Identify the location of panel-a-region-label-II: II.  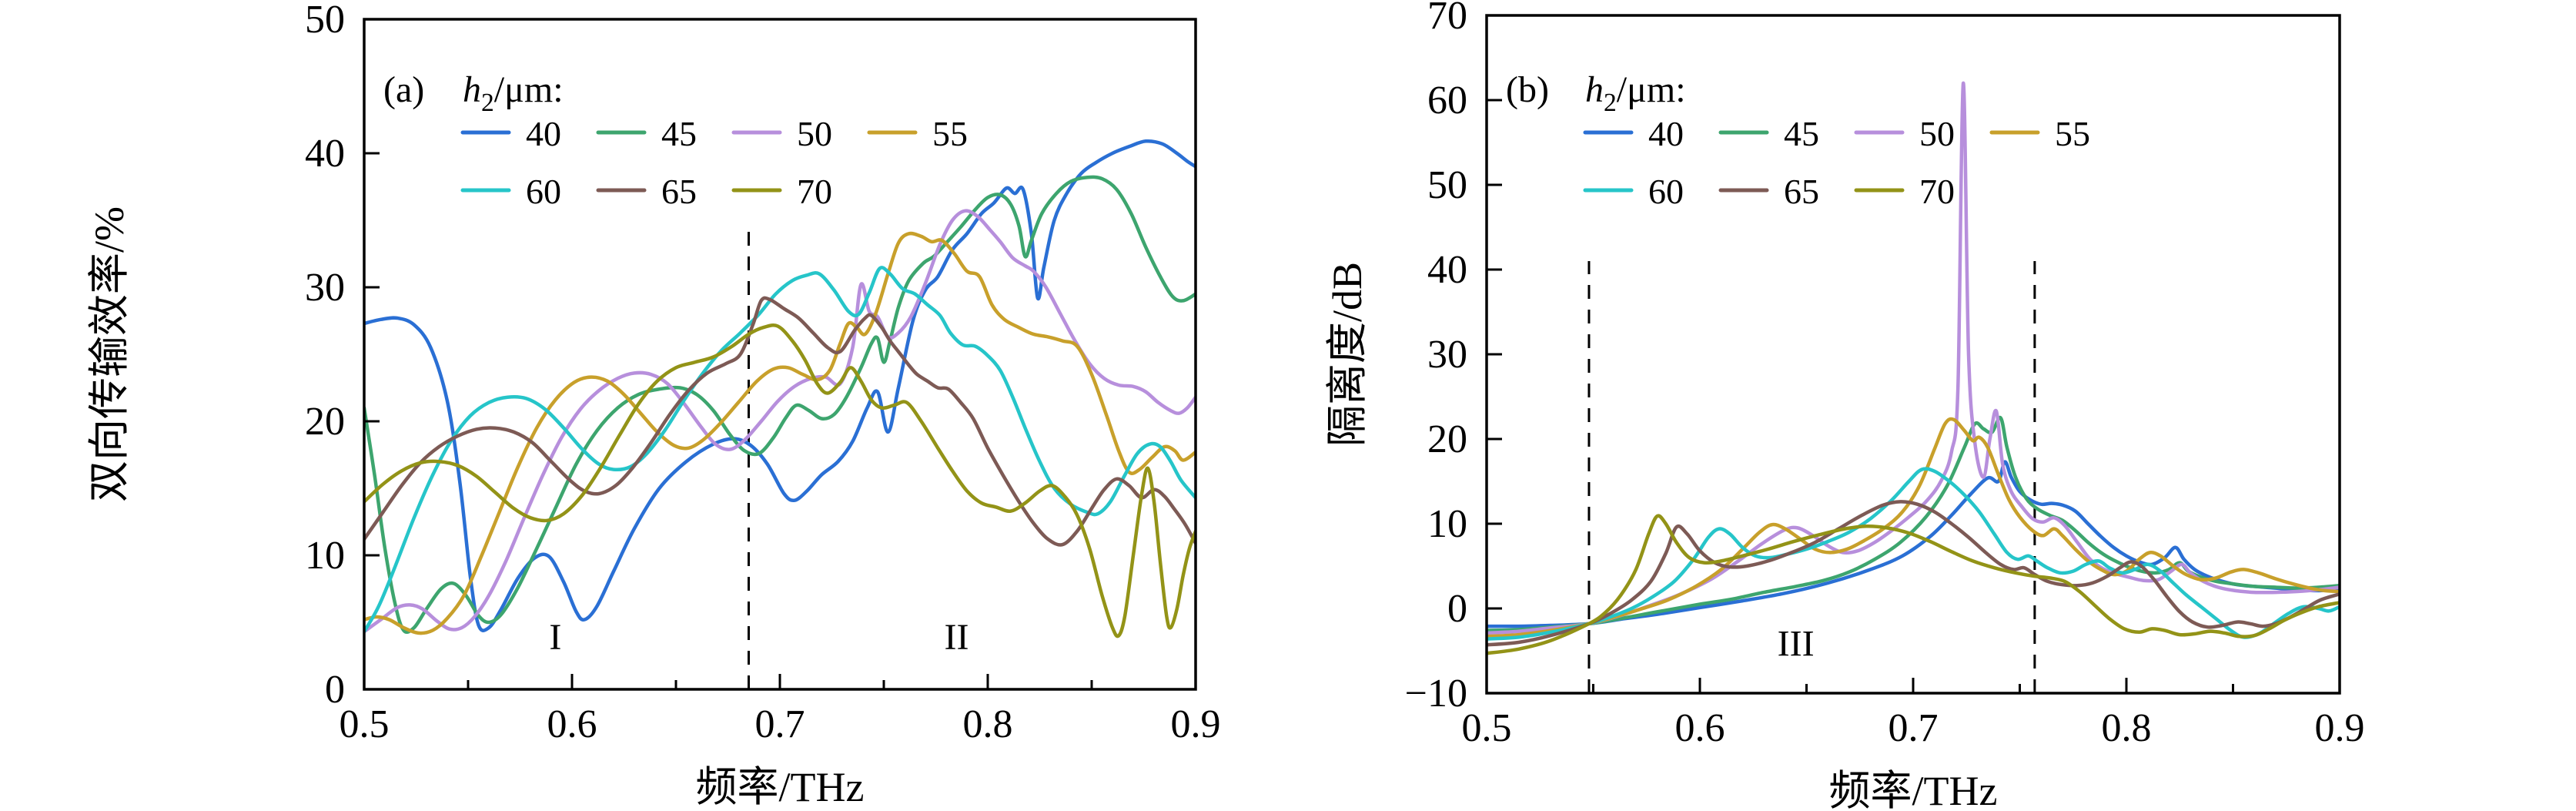
(957, 637).